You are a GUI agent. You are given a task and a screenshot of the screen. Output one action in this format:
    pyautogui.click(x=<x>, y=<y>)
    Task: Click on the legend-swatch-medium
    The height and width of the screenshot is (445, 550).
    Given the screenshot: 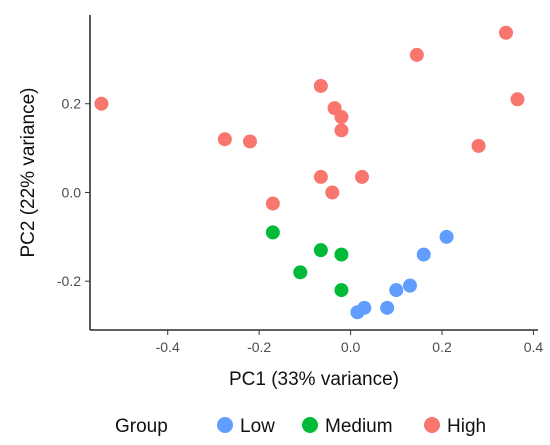 What is the action you would take?
    pyautogui.click(x=310, y=425)
    